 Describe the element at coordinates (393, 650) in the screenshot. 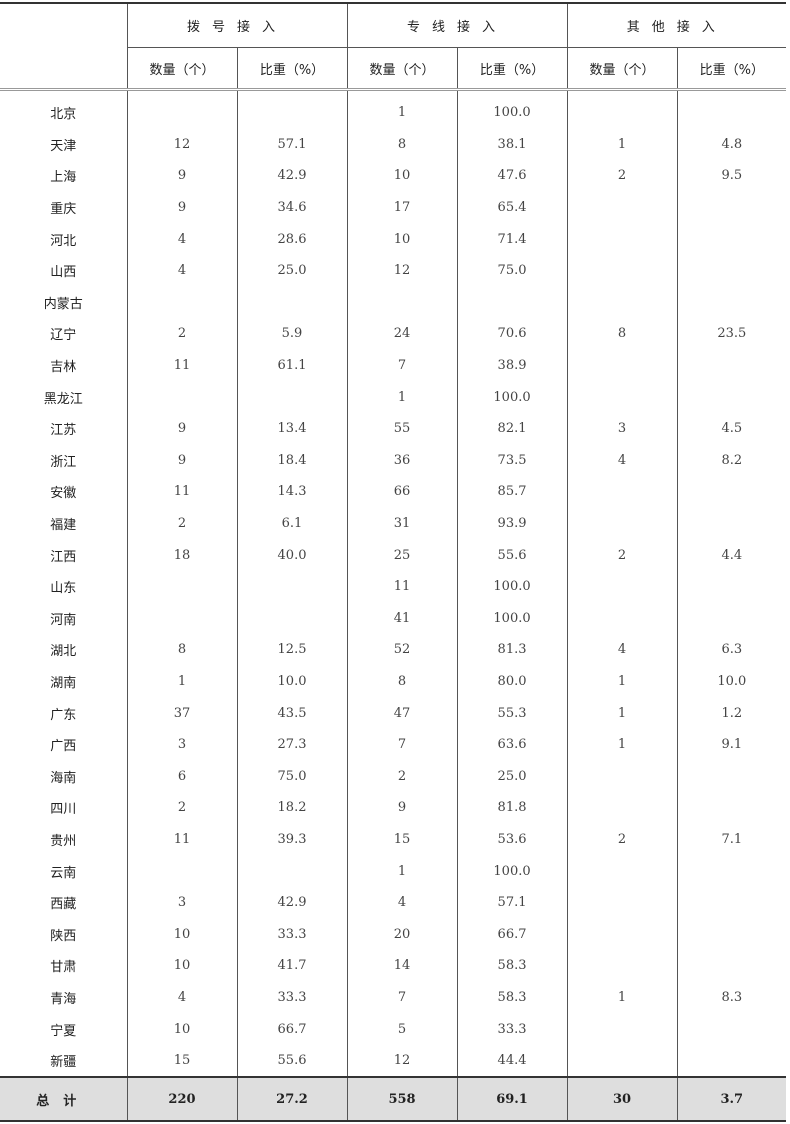

I see `table-row: 湖北 8 12.5 52 81.3 4 6.3` at that location.